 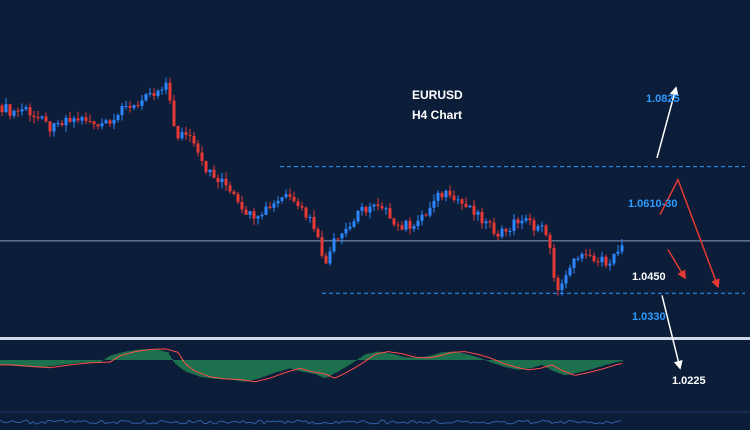 What do you see at coordinates (311, 422) in the screenshot?
I see `bottom-indicator-line` at bounding box center [311, 422].